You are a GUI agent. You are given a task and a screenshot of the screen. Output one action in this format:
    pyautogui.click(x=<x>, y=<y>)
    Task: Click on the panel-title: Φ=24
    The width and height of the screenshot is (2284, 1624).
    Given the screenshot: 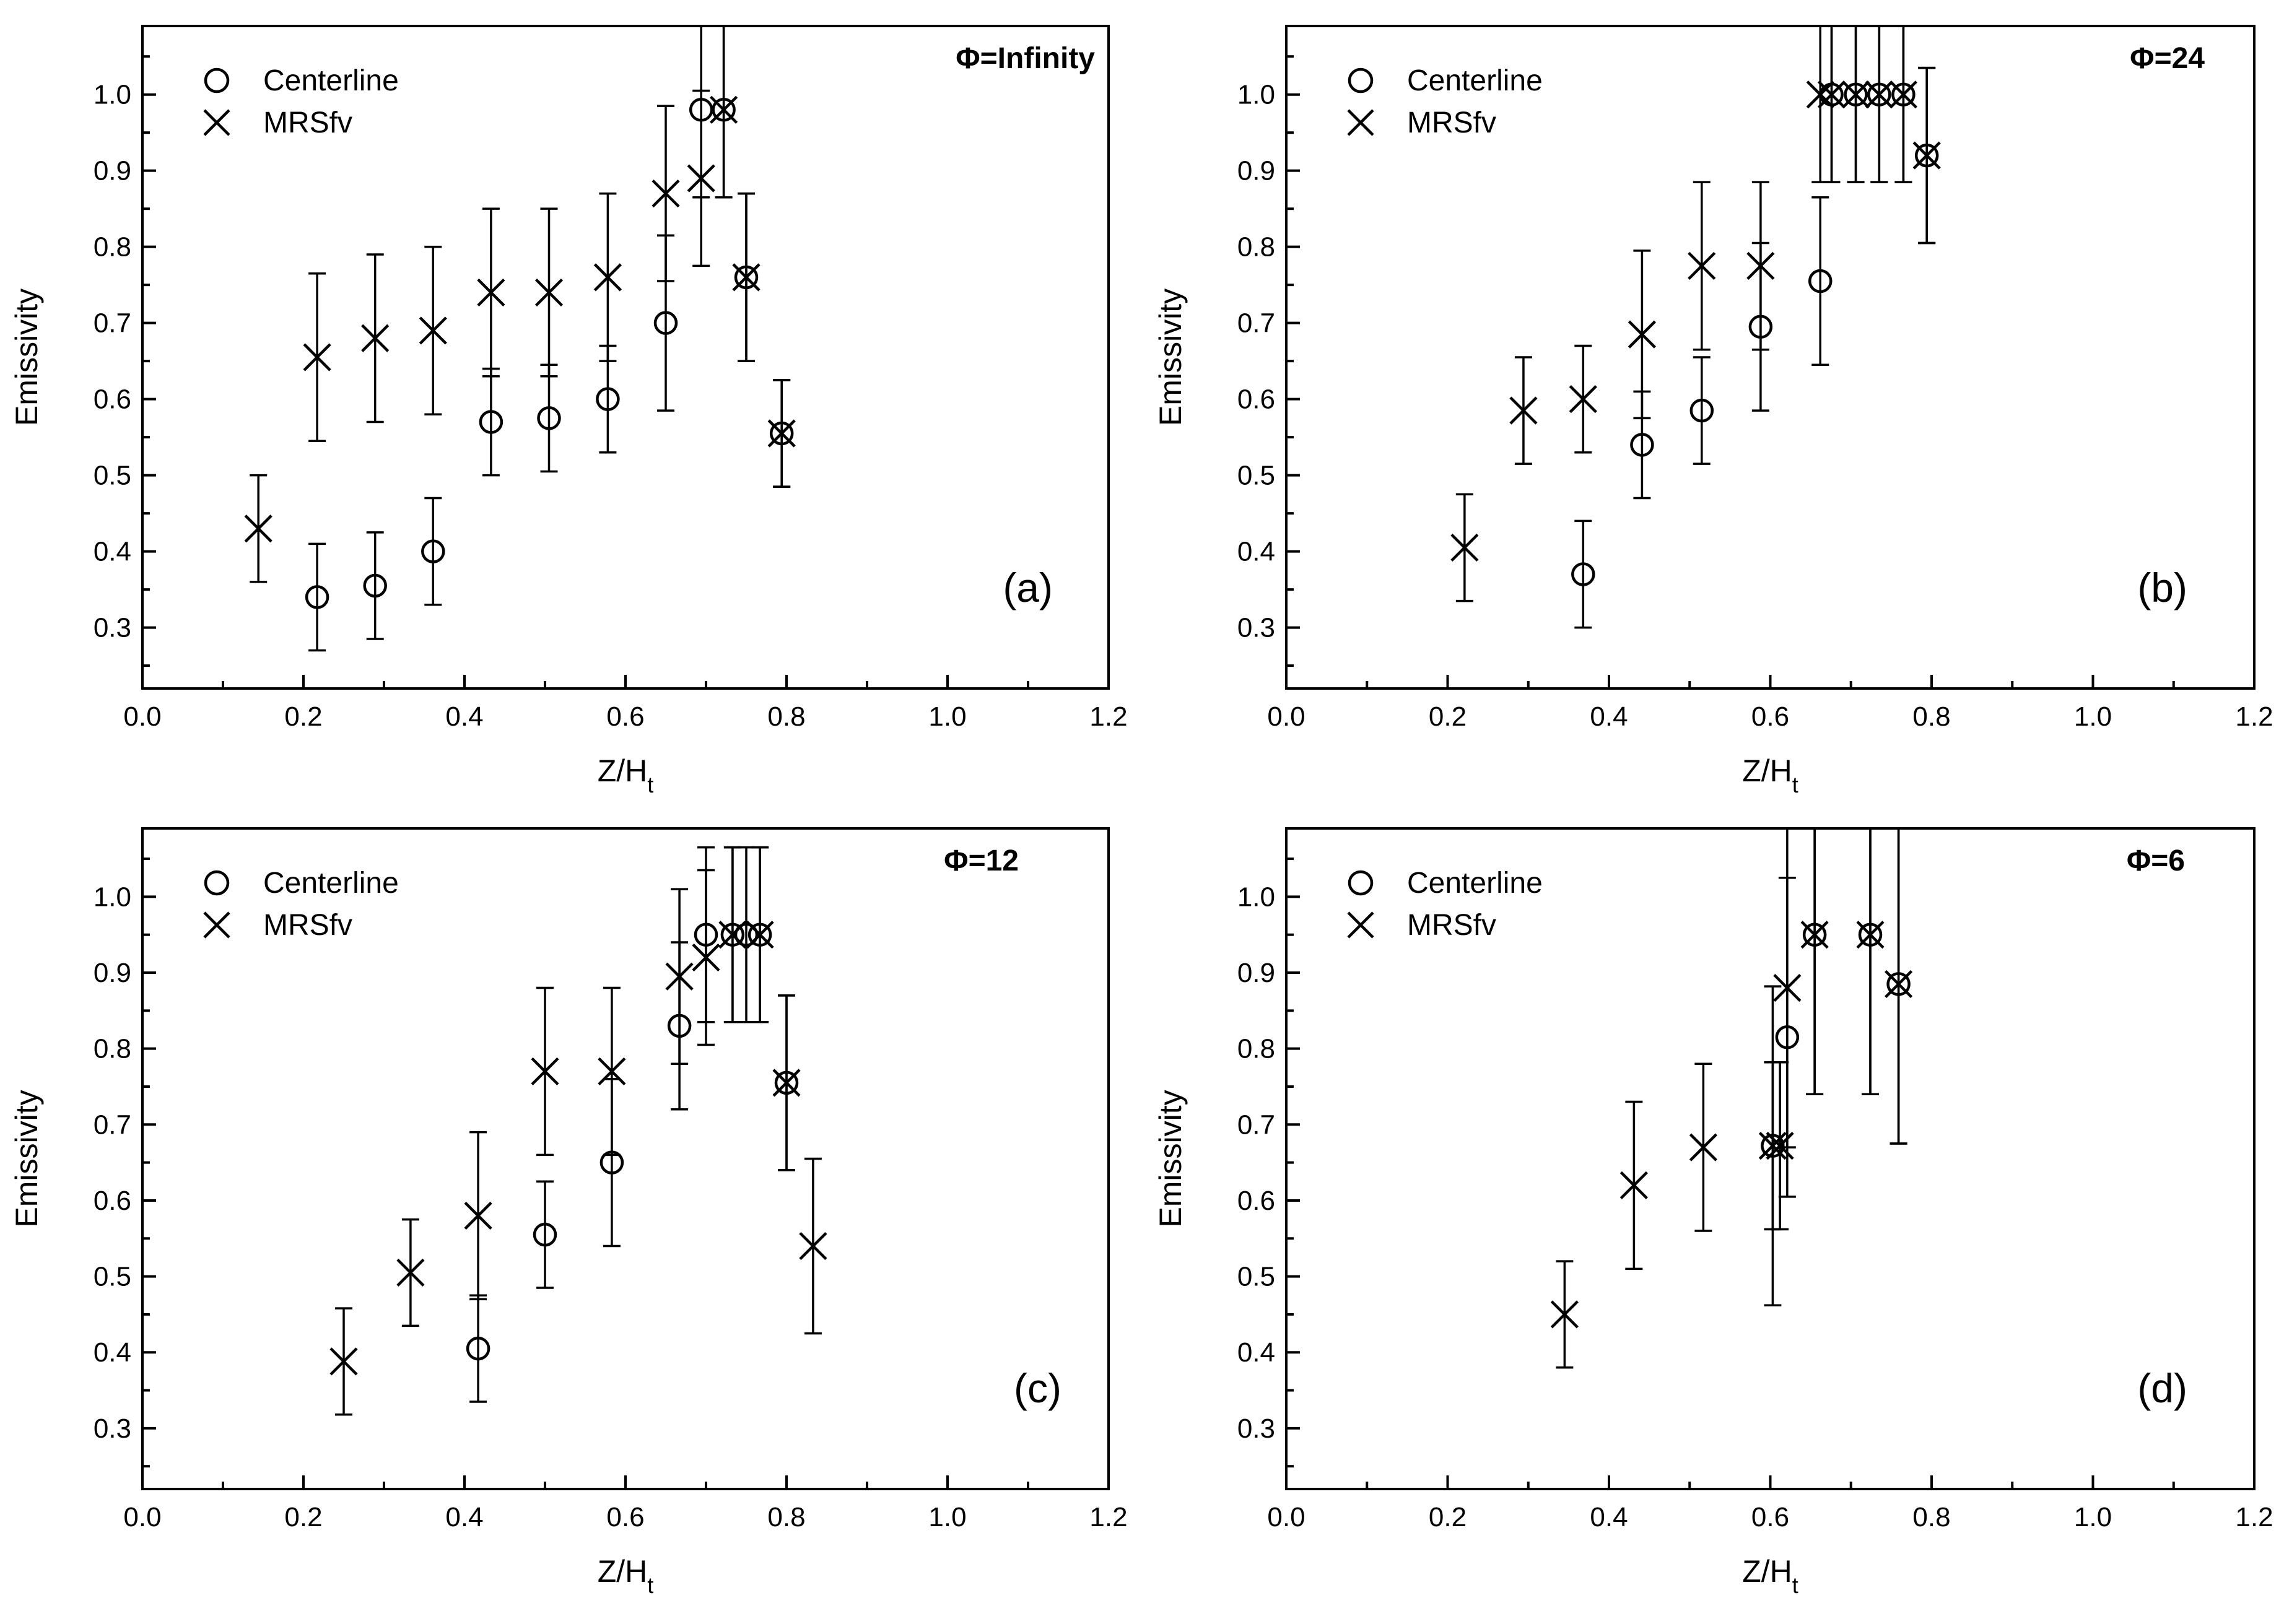 What is the action you would take?
    pyautogui.click(x=2167, y=58)
    